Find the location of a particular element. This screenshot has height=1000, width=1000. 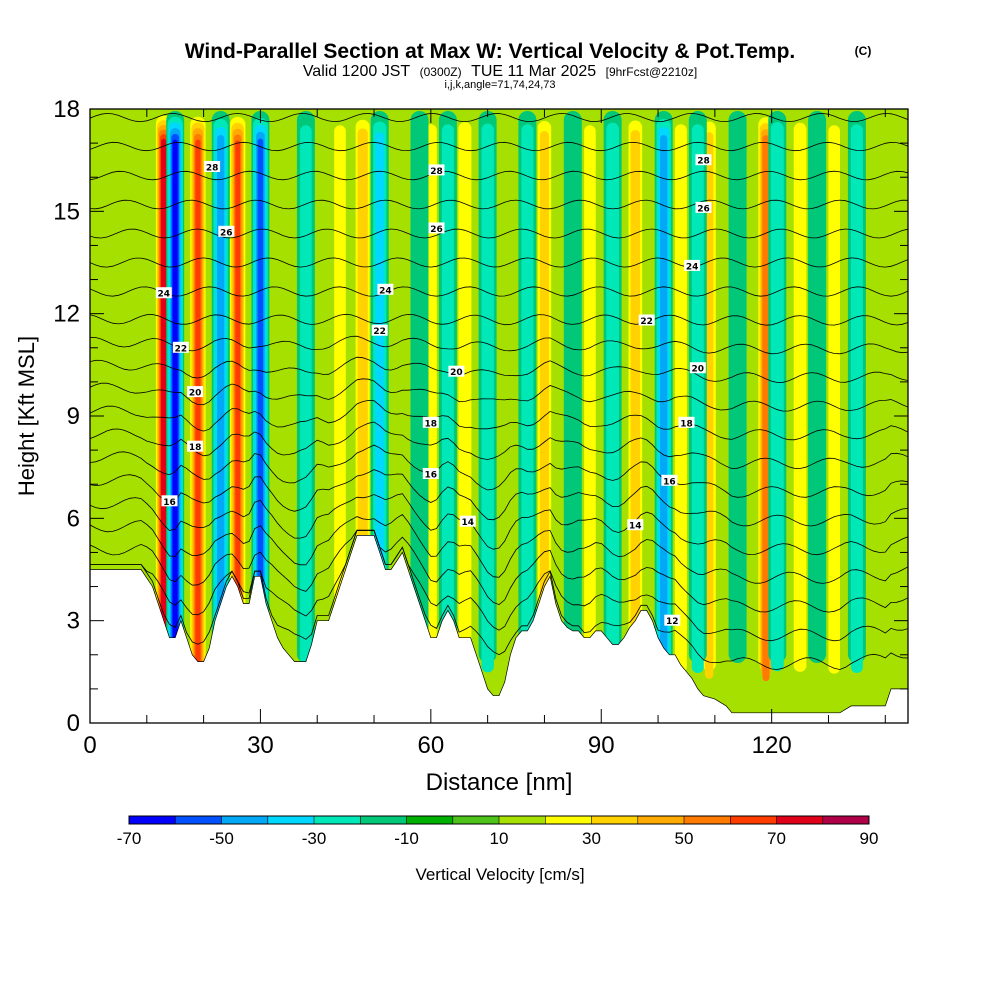

theta-label-17: 18 is located at coordinates (686, 422).